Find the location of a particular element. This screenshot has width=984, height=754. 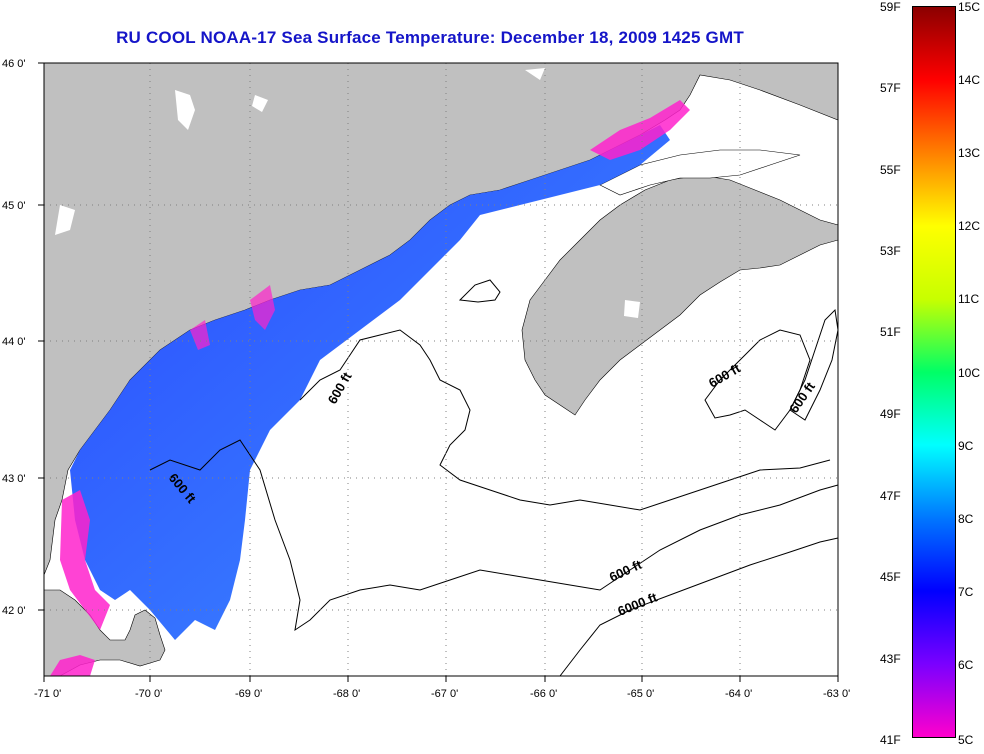

lon-tick-label: -64 0' is located at coordinates (738, 694).